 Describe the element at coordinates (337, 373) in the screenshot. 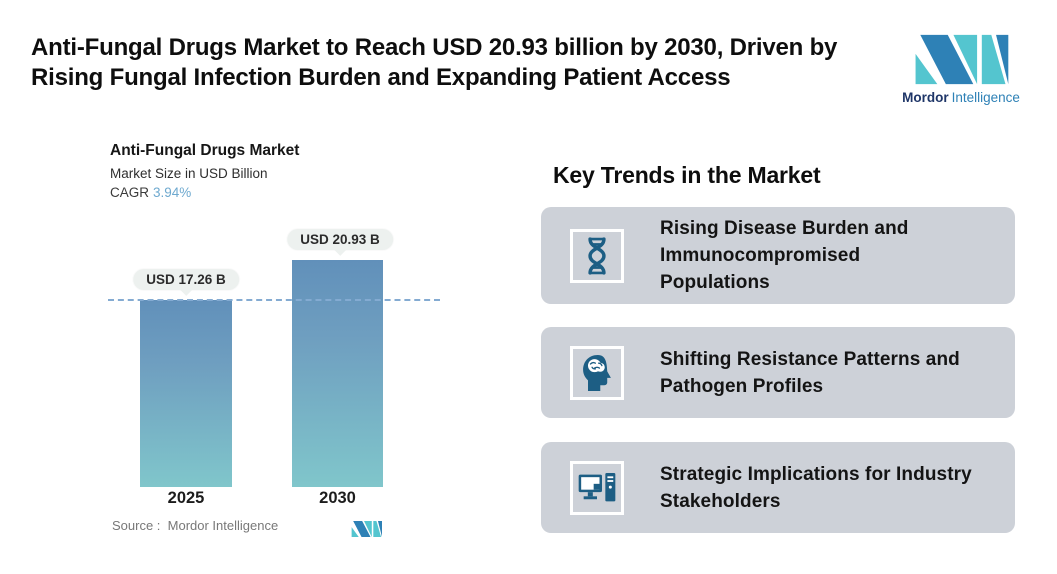

I see `bar-2030` at that location.